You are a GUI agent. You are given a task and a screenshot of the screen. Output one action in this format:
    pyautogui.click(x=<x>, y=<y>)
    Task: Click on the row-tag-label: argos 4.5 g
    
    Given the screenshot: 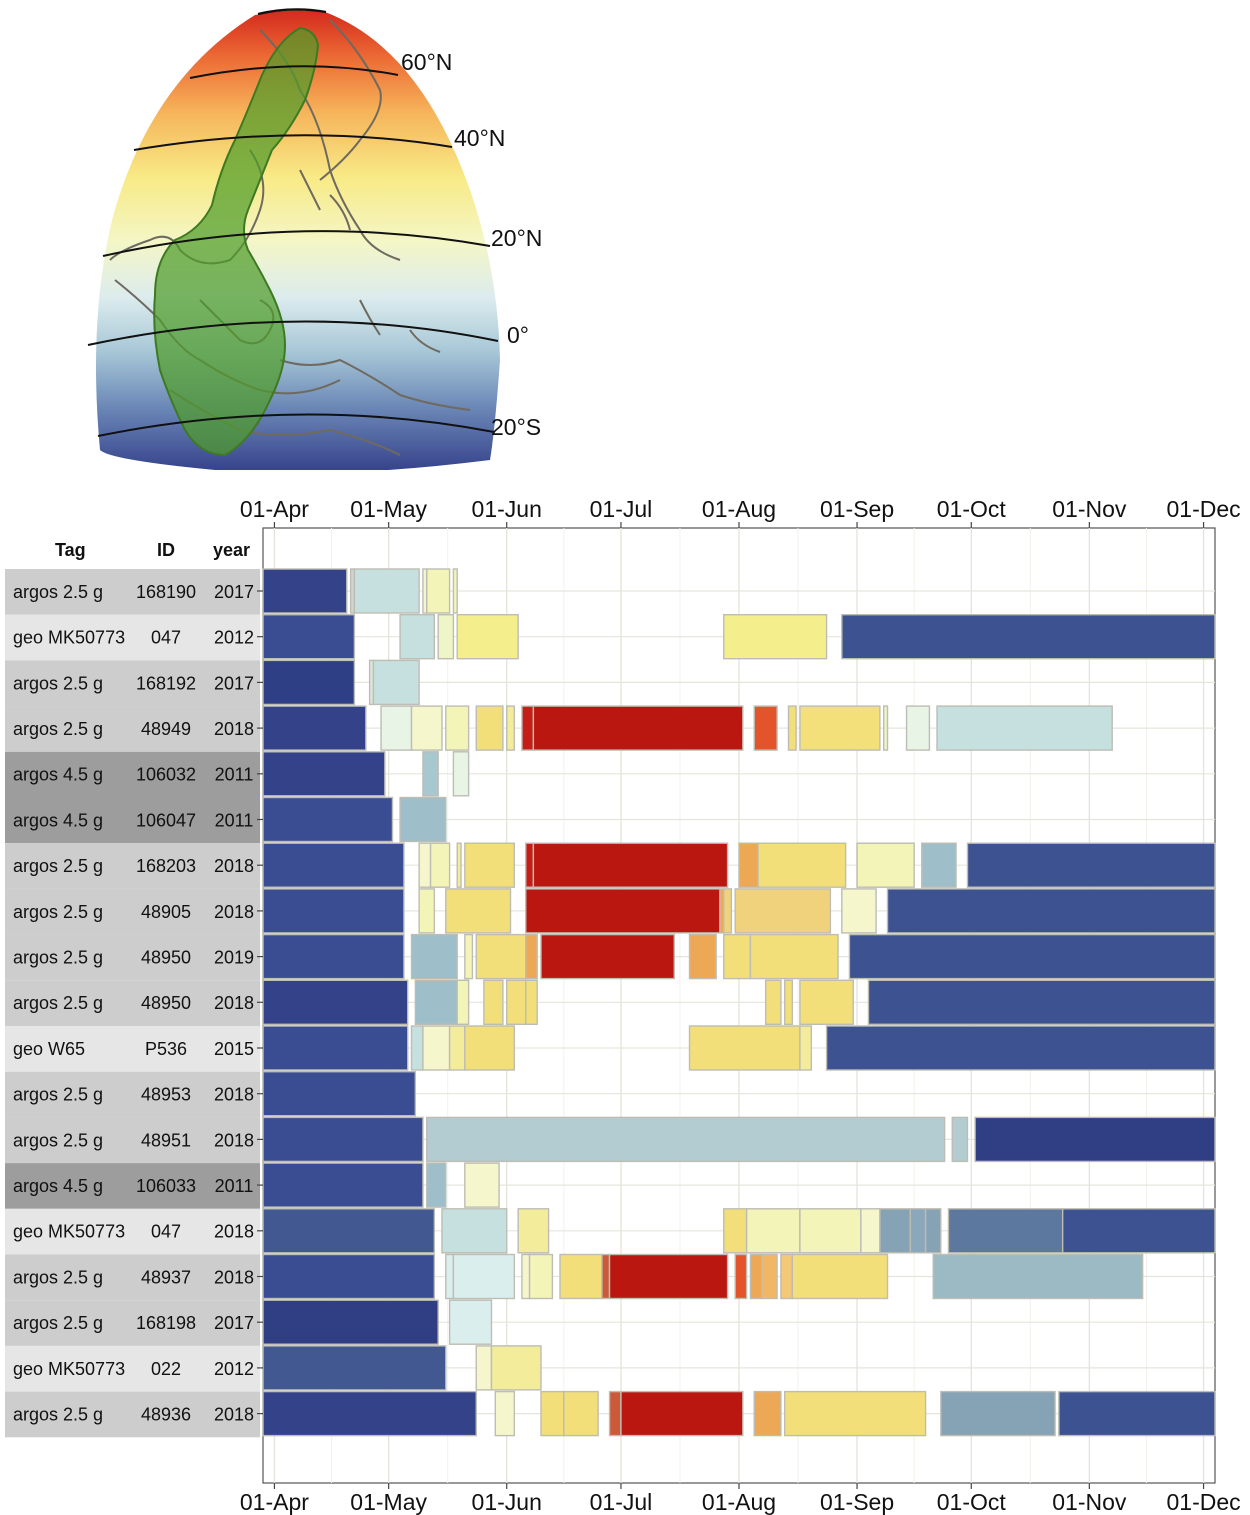 What is the action you would take?
    pyautogui.click(x=58, y=1186)
    